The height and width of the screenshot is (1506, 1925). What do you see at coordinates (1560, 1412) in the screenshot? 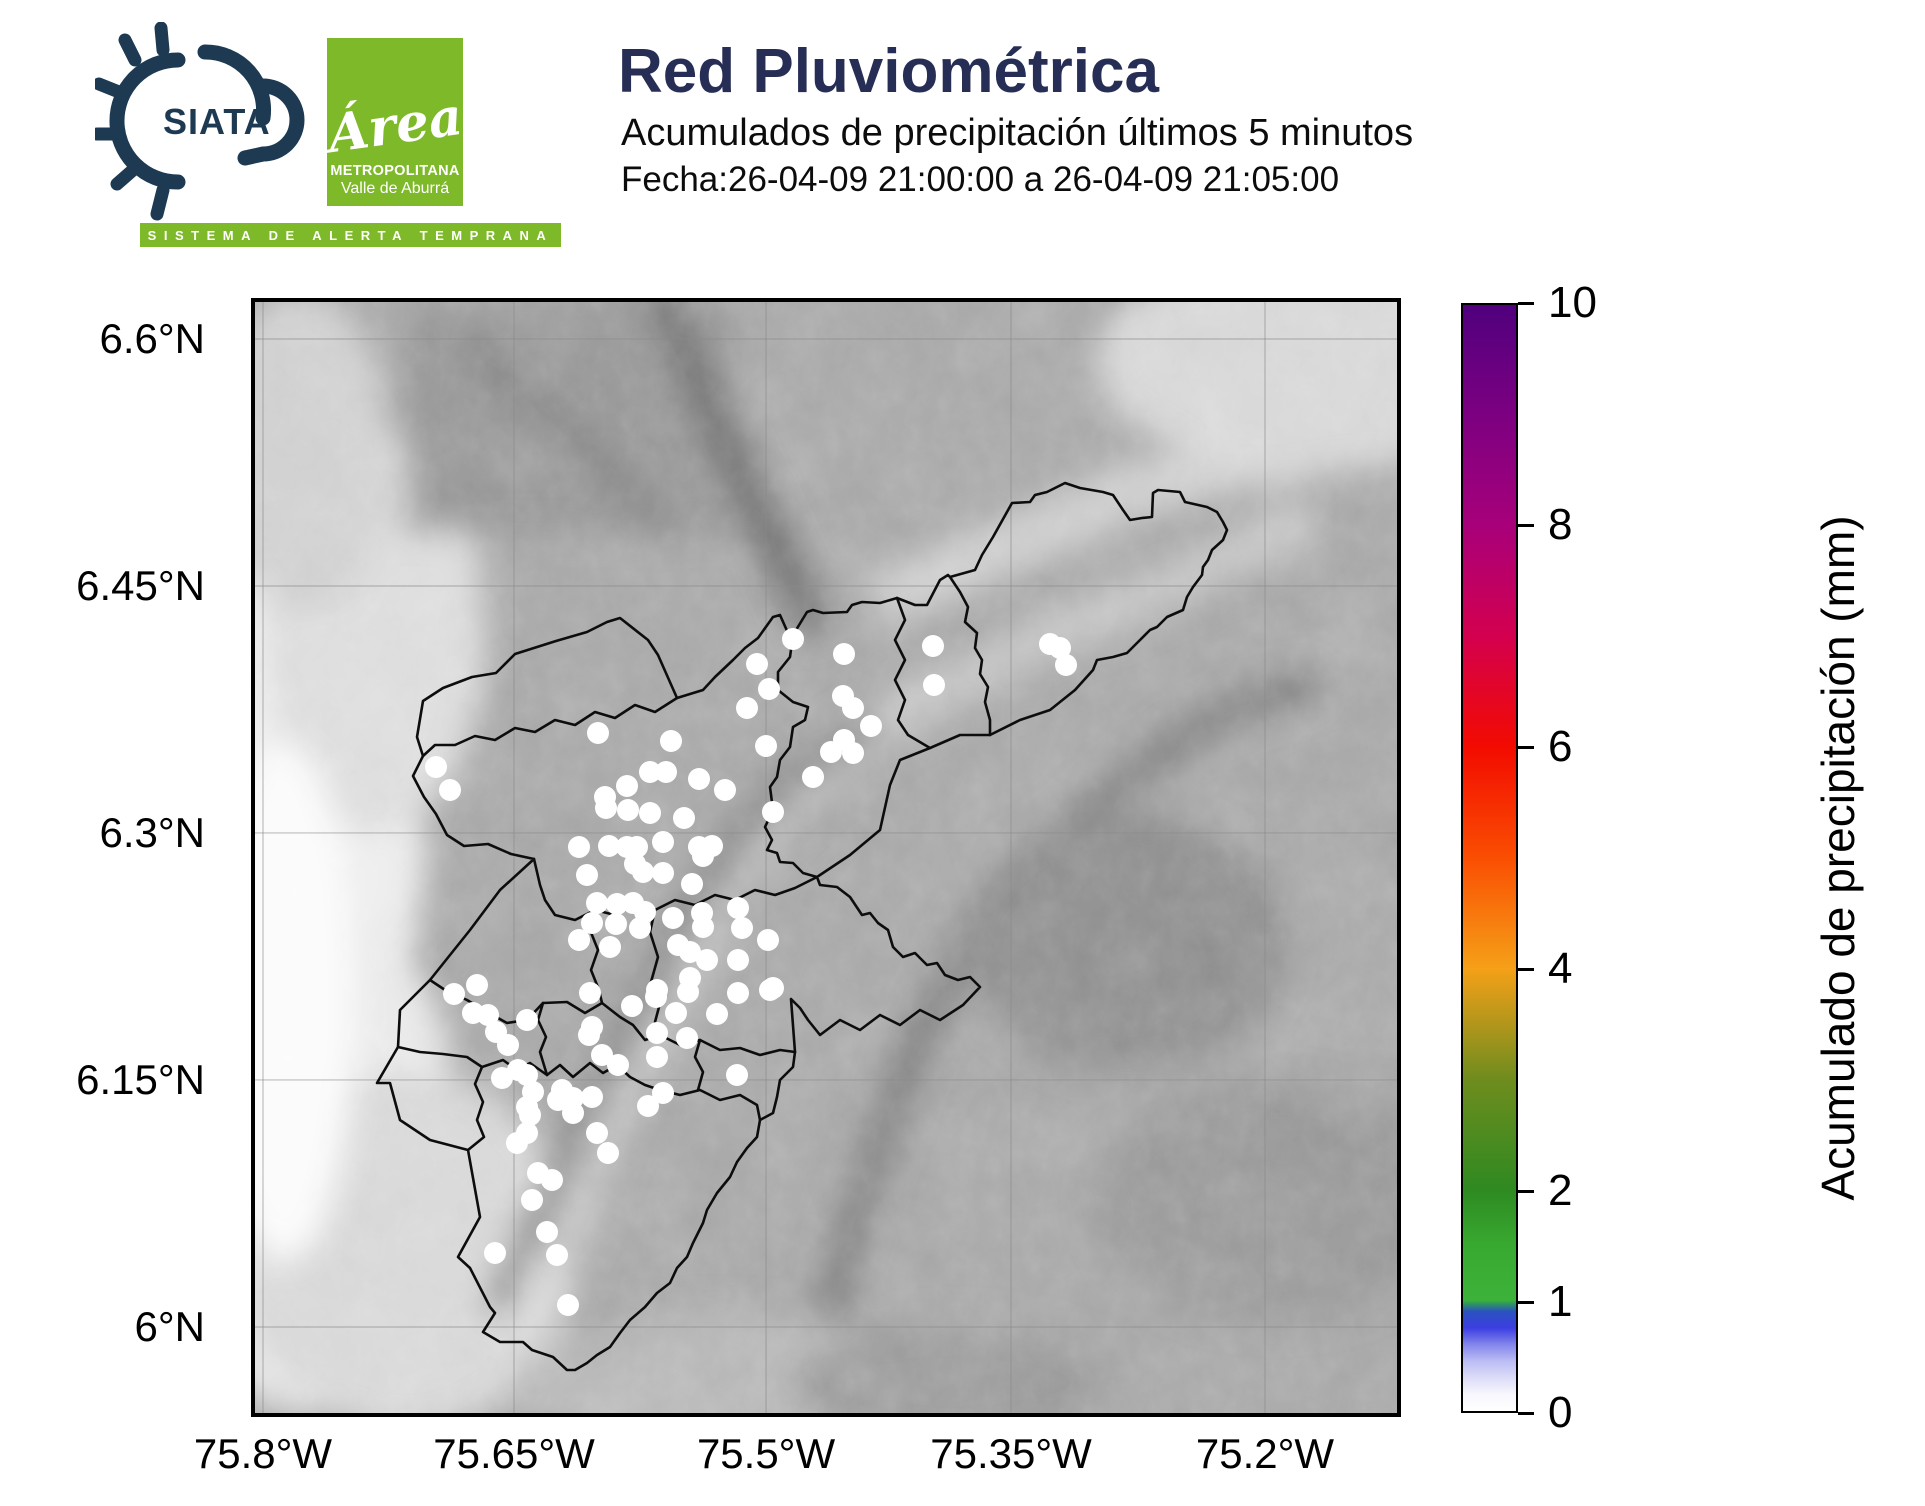
I see `colorbar-tick-label: 0` at bounding box center [1560, 1412].